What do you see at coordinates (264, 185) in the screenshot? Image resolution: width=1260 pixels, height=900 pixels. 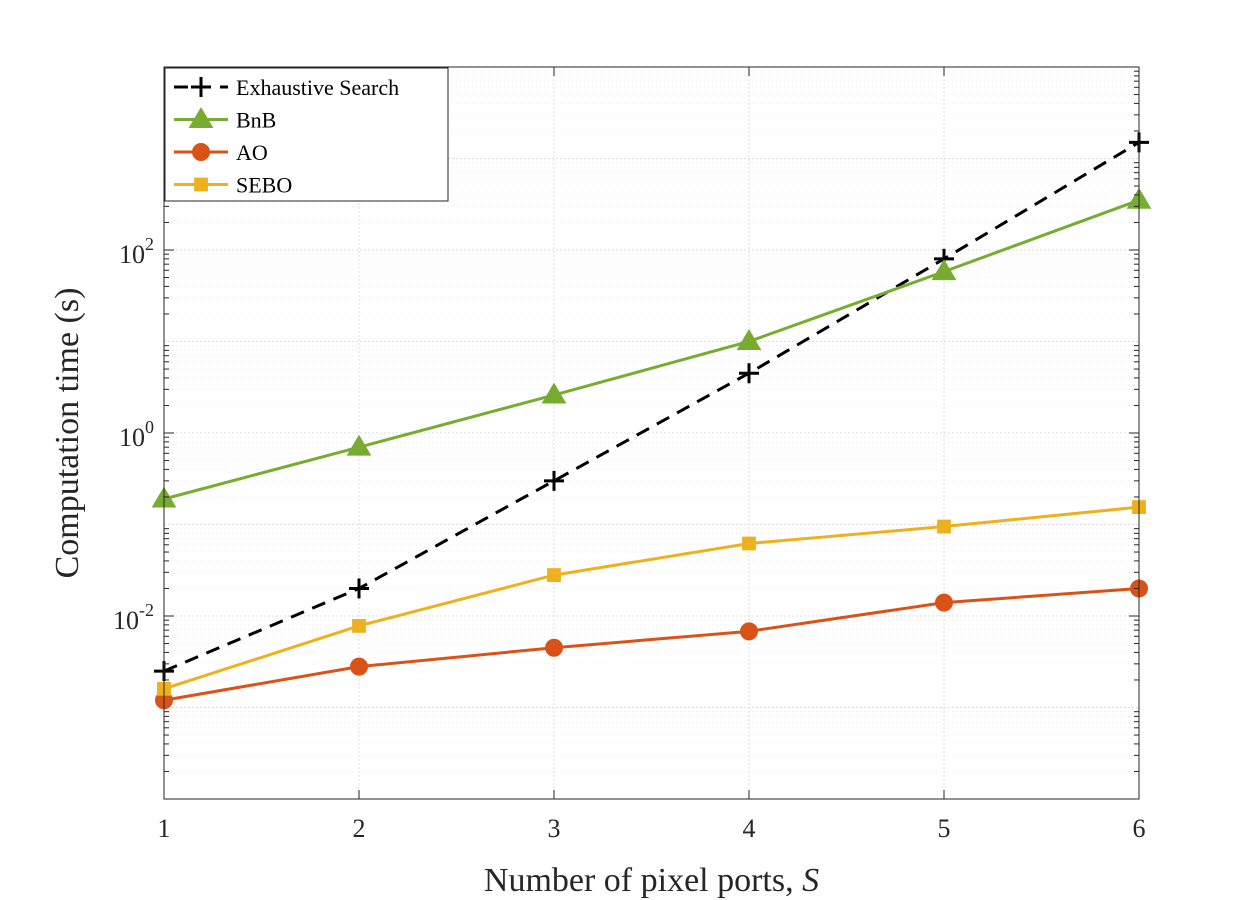 I see `legend-label: SEBO` at bounding box center [264, 185].